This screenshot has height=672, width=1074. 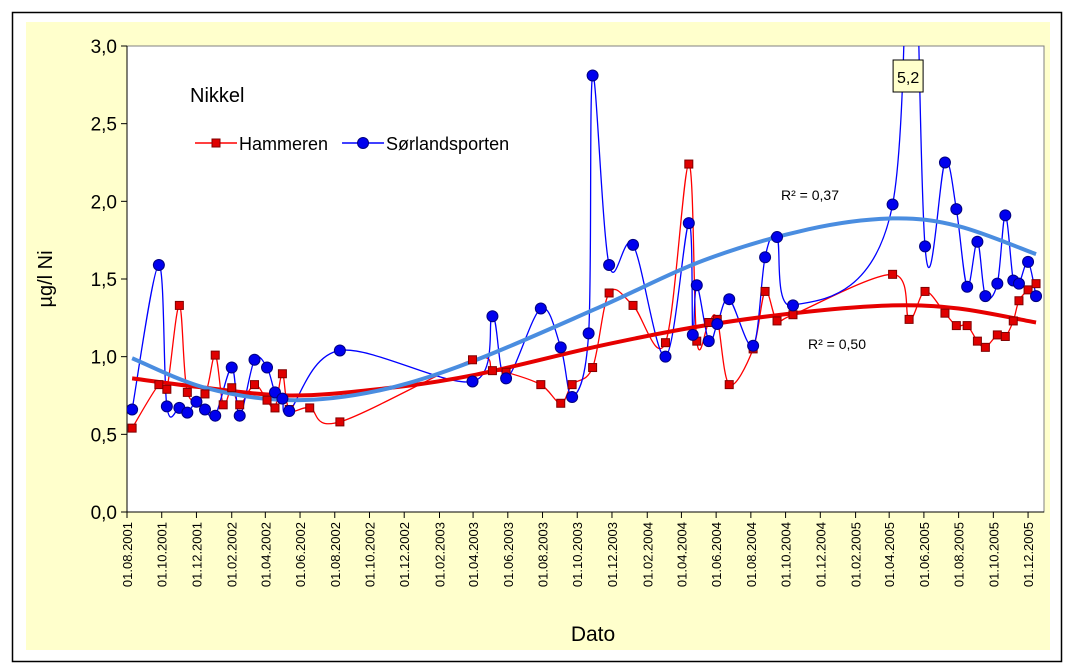 What do you see at coordinates (369, 554) in the screenshot?
I see `x-tick-label: 01.10.2002` at bounding box center [369, 554].